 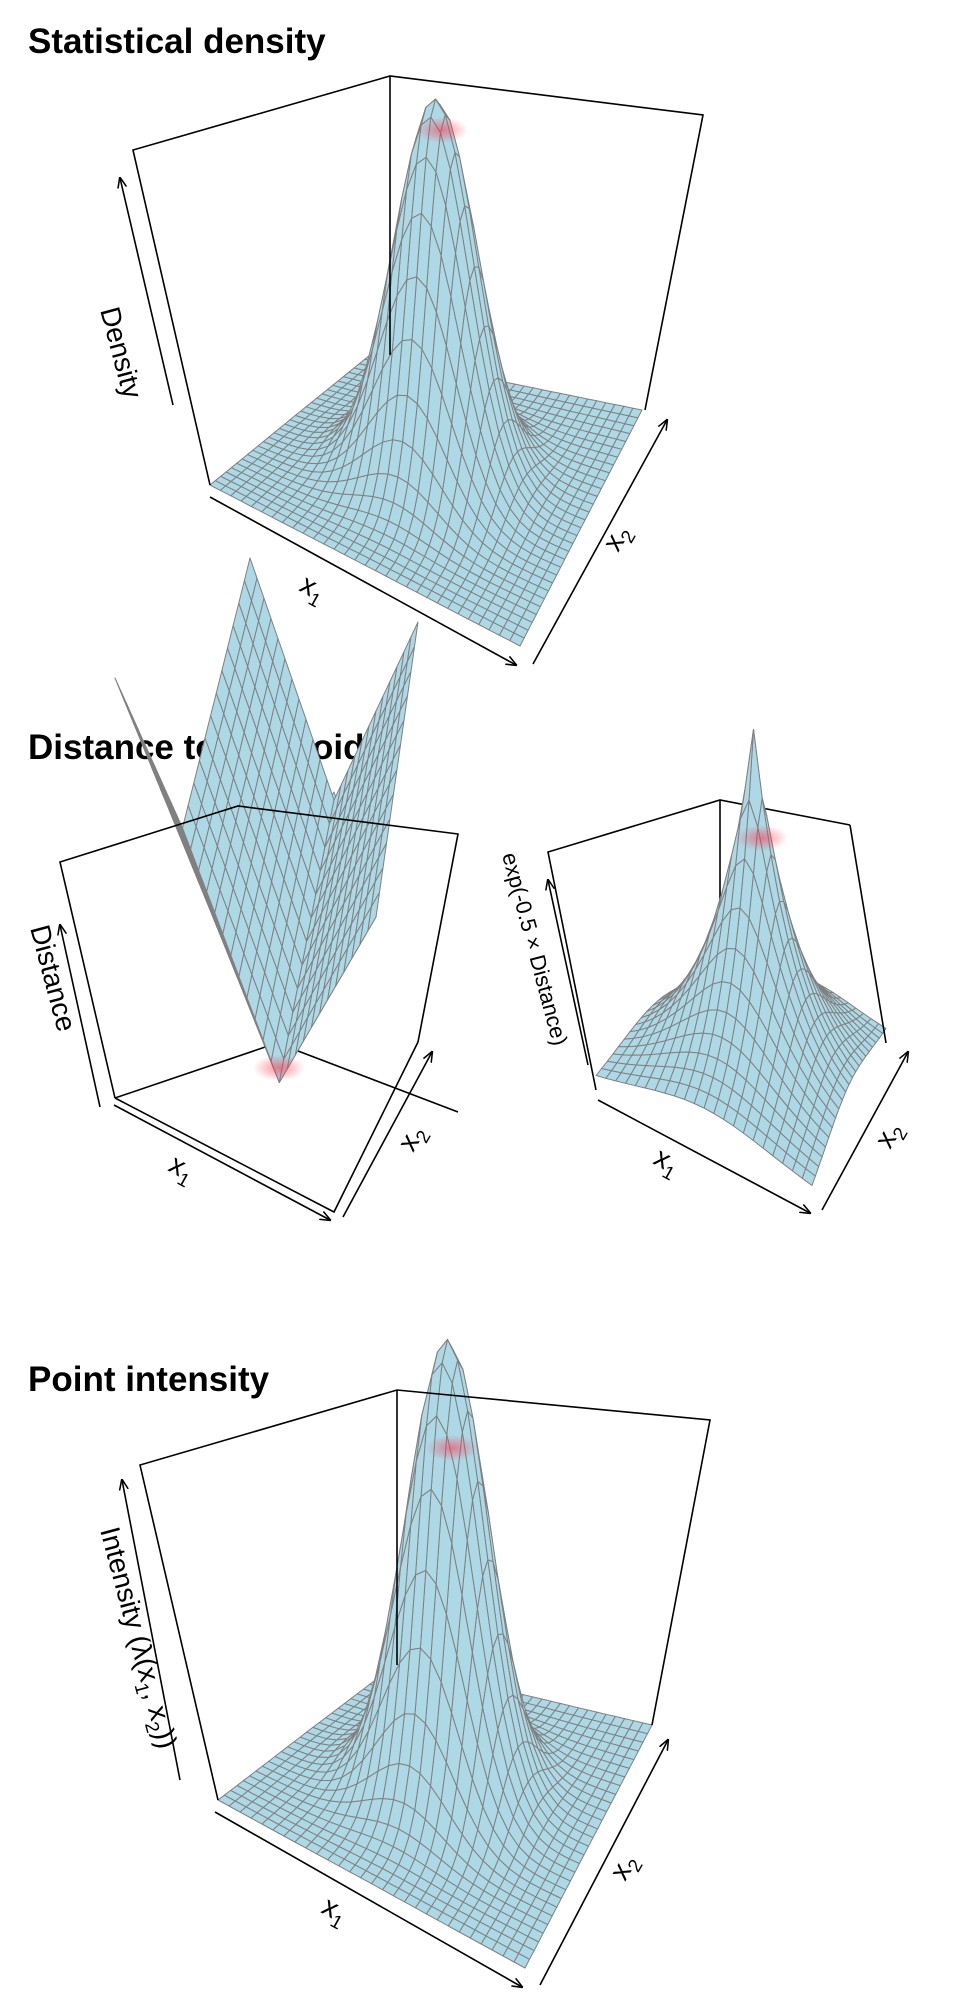 What do you see at coordinates (418, 280) in the screenshot?
I see `density-bounding-box` at bounding box center [418, 280].